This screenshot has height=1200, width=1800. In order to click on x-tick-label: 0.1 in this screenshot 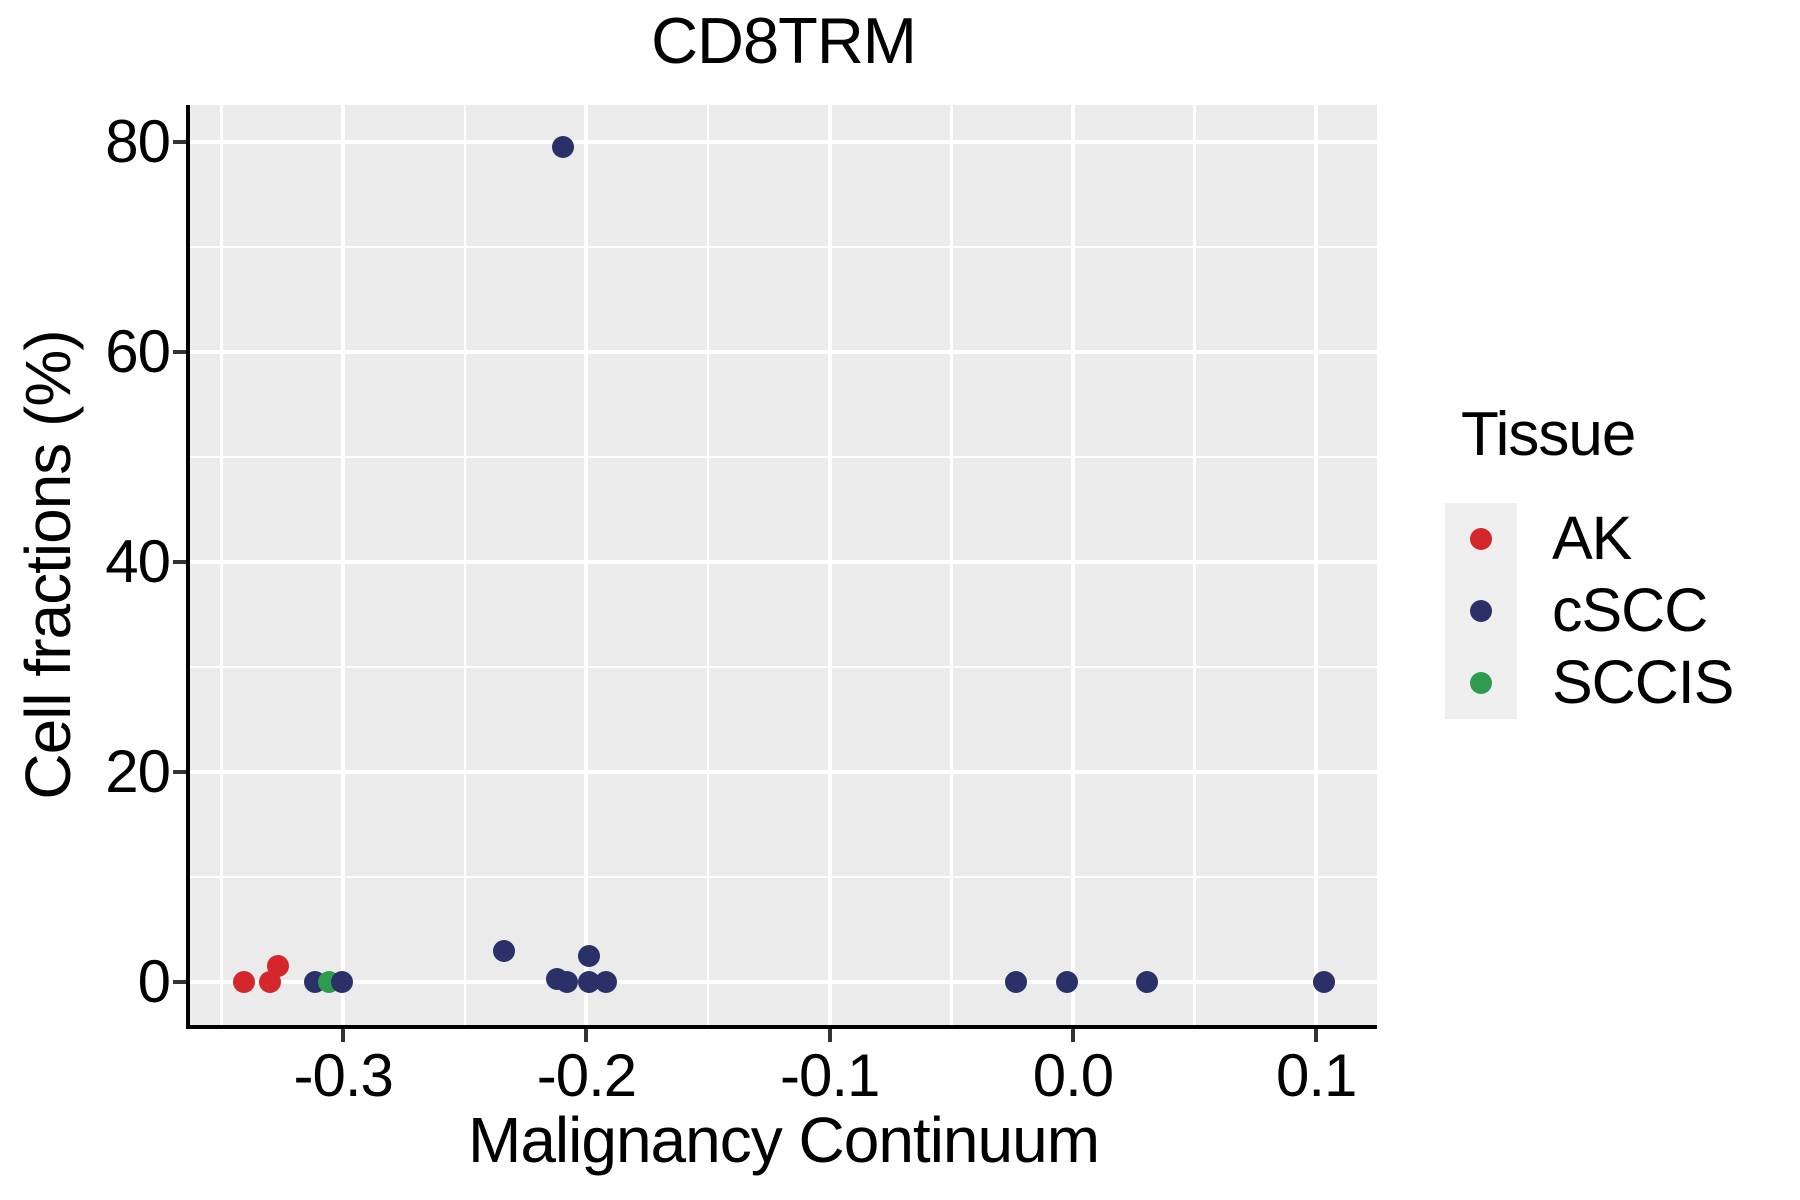, I will do `click(1316, 1075)`.